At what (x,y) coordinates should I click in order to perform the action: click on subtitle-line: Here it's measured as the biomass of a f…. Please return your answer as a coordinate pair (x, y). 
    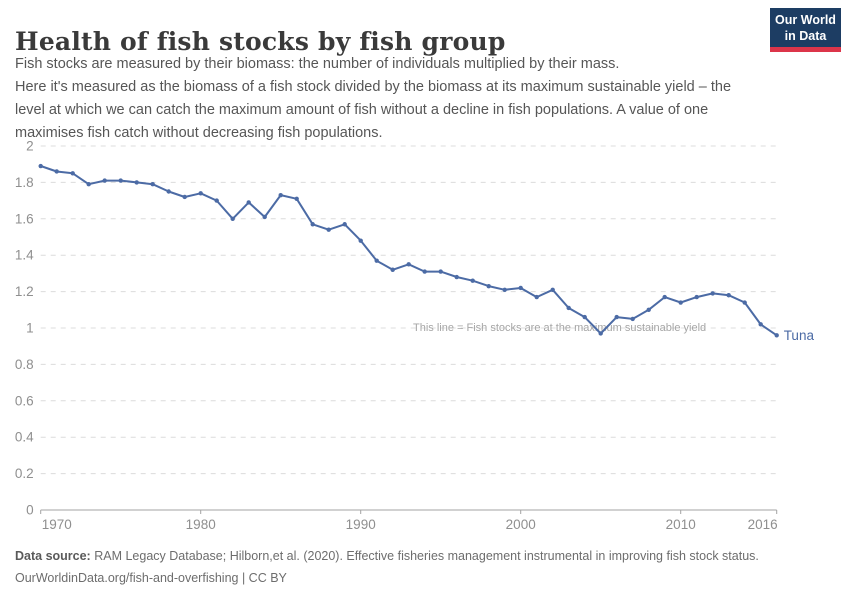
    Looking at the image, I should click on (373, 87).